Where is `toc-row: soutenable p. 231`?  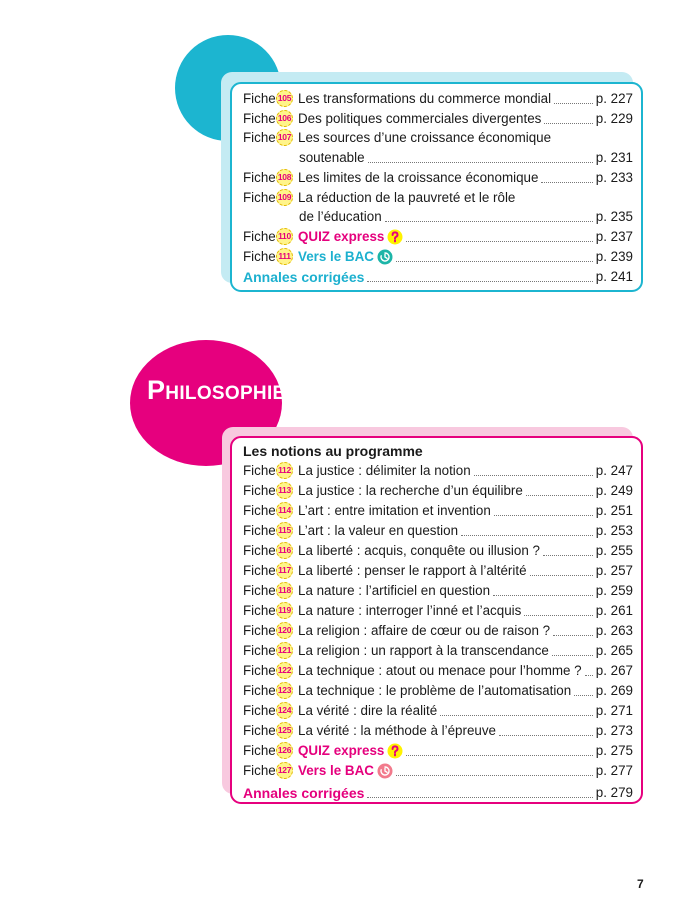 toc-row: soutenable p. 231 is located at coordinates (438, 158).